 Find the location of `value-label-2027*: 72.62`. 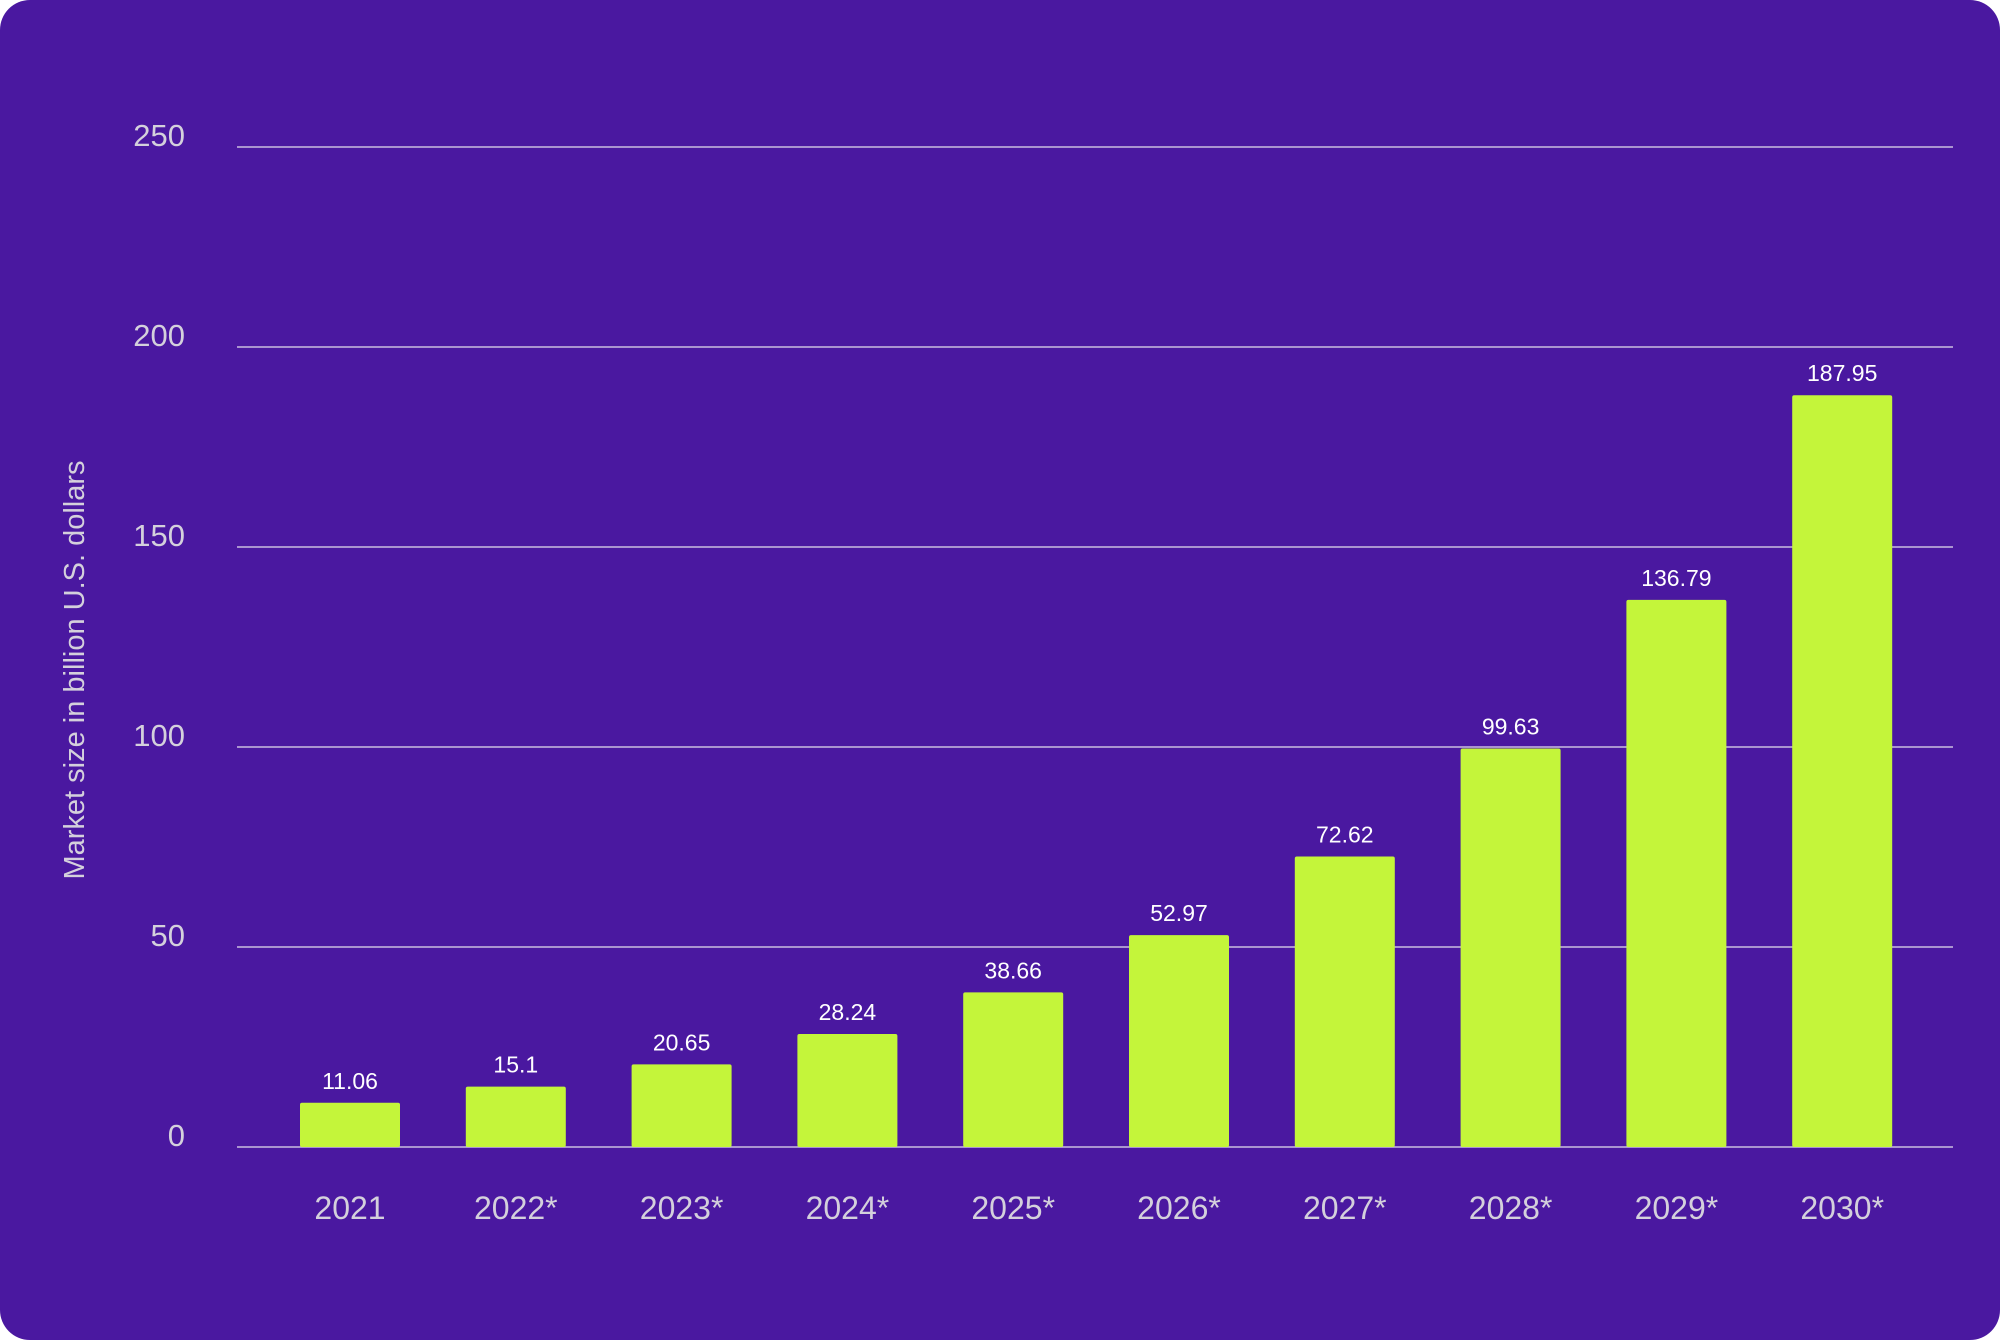

value-label-2027*: 72.62 is located at coordinates (1345, 835).